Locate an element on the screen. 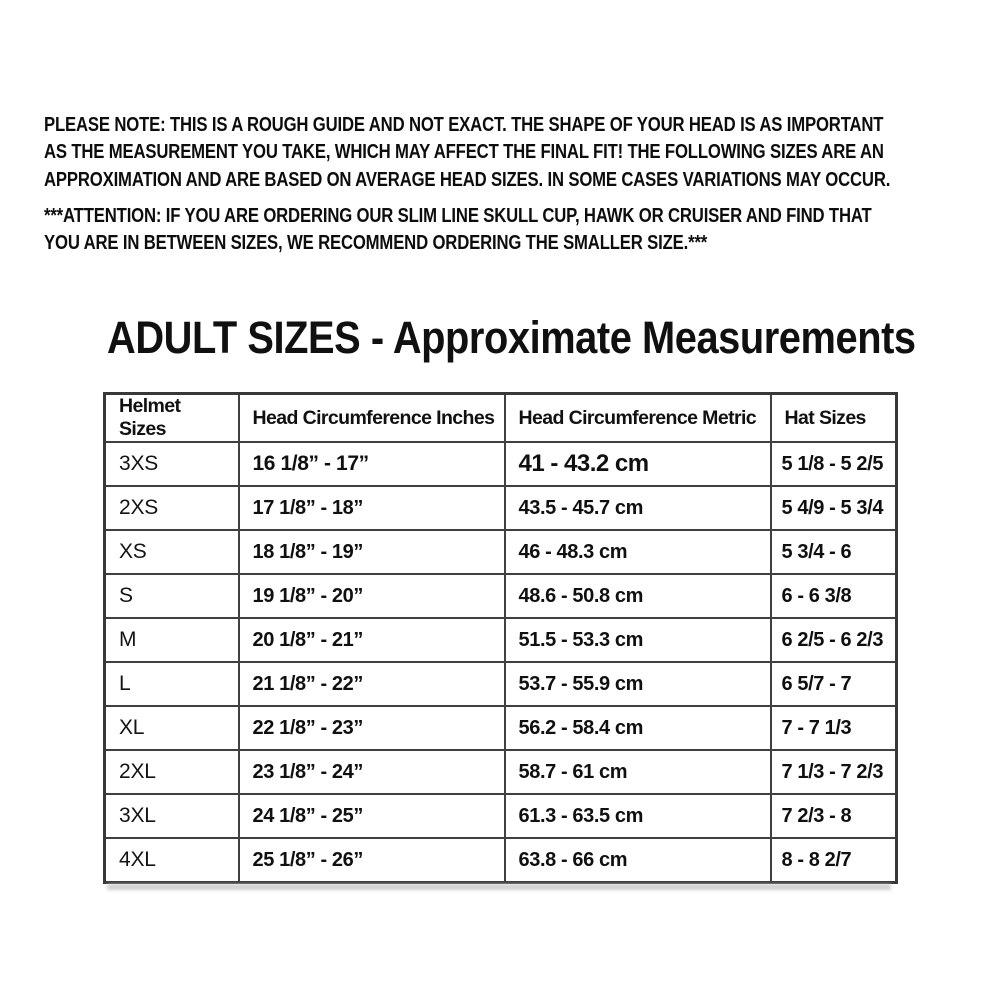 The height and width of the screenshot is (1000, 1000). cell-metric: 63.8 - 66 cm is located at coordinates (637, 860).